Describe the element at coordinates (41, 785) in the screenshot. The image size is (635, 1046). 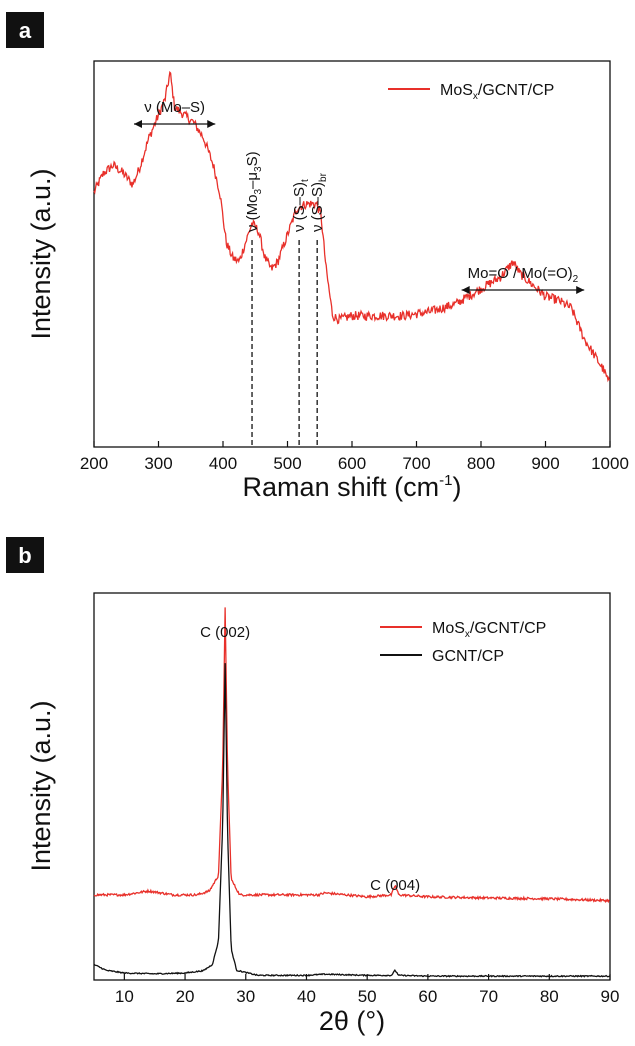
I see `plot-b-y-title: Intensity (a.u.)` at that location.